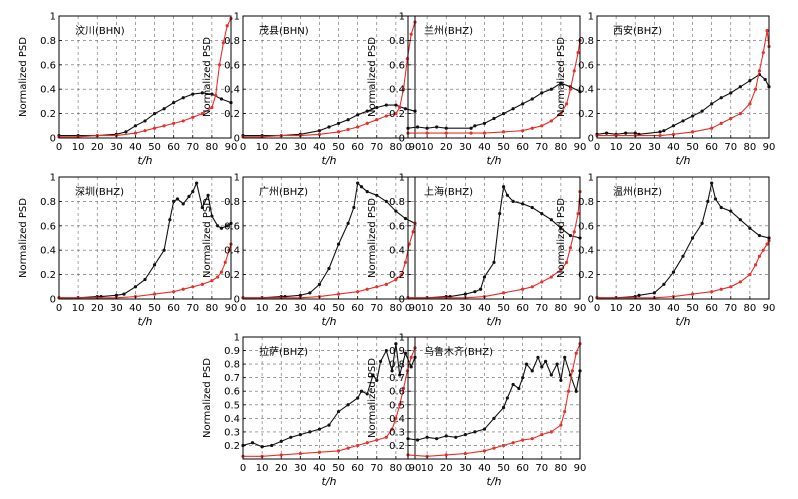  Describe the element at coordinates (522, 468) in the screenshot. I see `x-tick-label: 60` at that location.